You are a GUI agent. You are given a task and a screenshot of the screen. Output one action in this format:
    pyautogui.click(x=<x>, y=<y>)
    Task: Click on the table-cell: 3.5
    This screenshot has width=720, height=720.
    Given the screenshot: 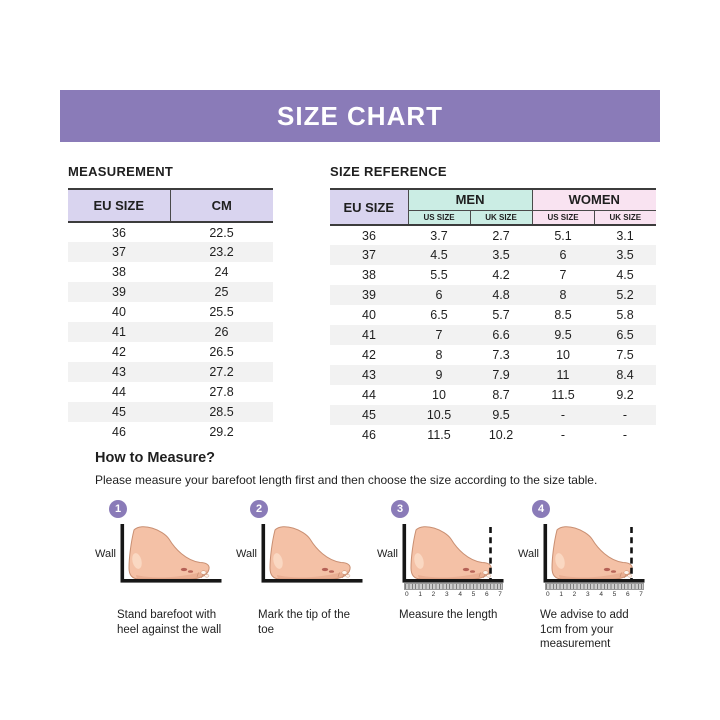 What is the action you would take?
    pyautogui.click(x=501, y=255)
    